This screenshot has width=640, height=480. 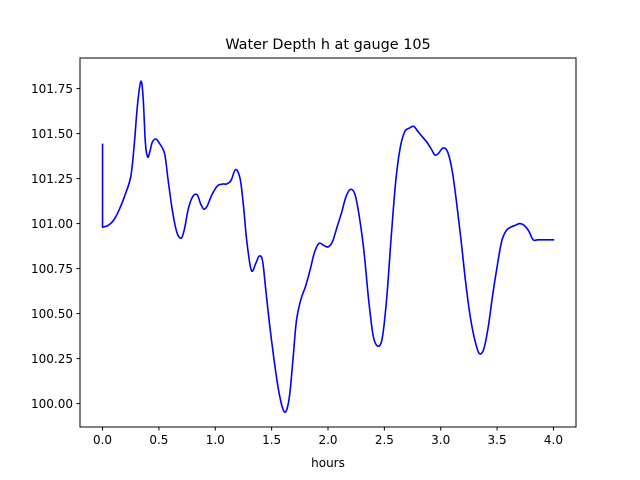 I want to click on x-tick-label: 3.0, so click(x=440, y=440).